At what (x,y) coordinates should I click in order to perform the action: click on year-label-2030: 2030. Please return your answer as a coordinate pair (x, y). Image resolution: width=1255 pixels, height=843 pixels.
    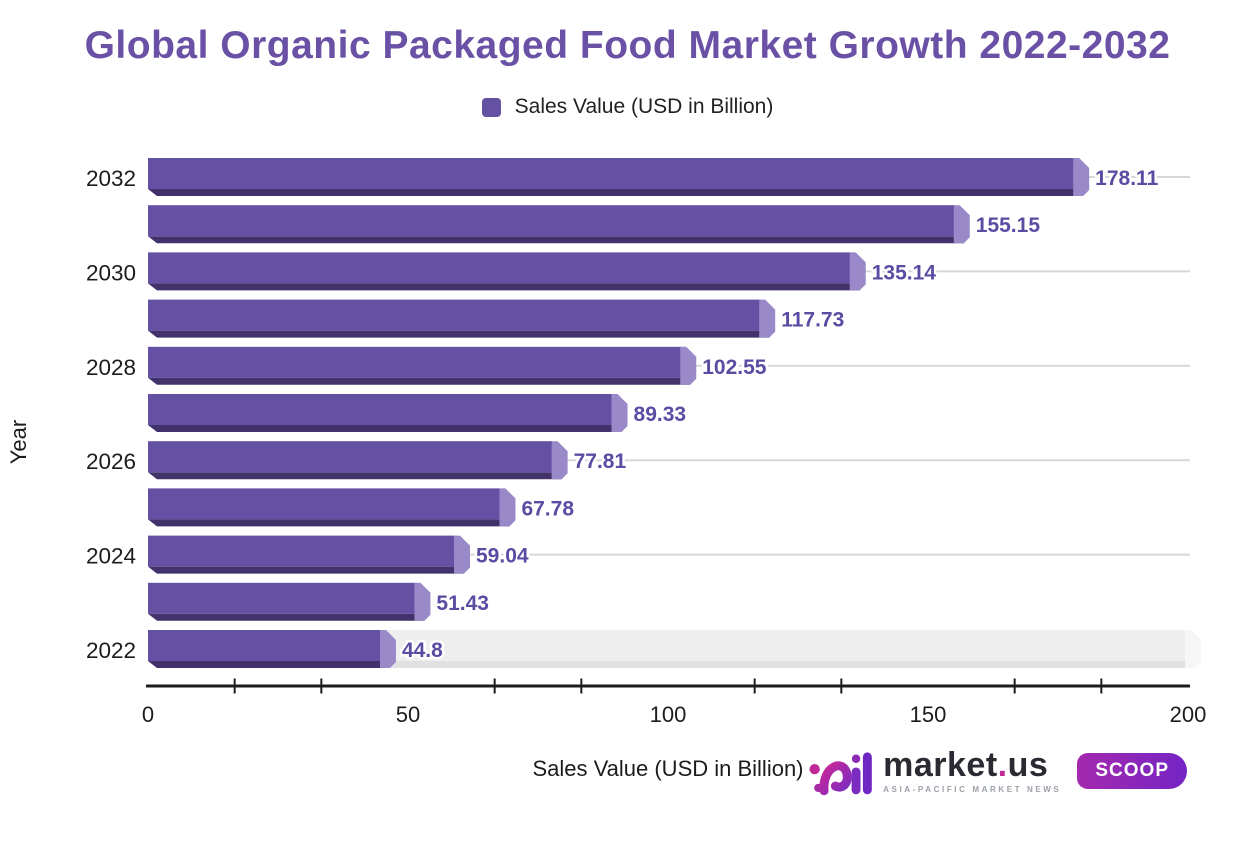
    Looking at the image, I should click on (111, 272).